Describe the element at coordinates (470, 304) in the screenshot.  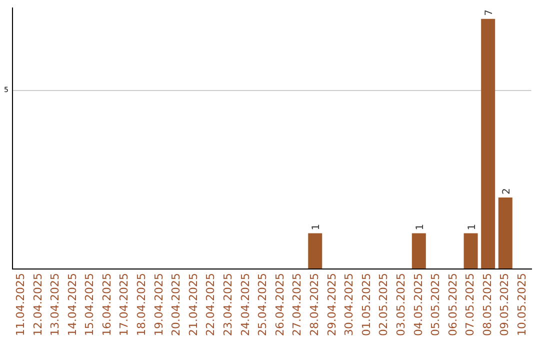
I see `x-tick-label: 07.05.2025` at that location.